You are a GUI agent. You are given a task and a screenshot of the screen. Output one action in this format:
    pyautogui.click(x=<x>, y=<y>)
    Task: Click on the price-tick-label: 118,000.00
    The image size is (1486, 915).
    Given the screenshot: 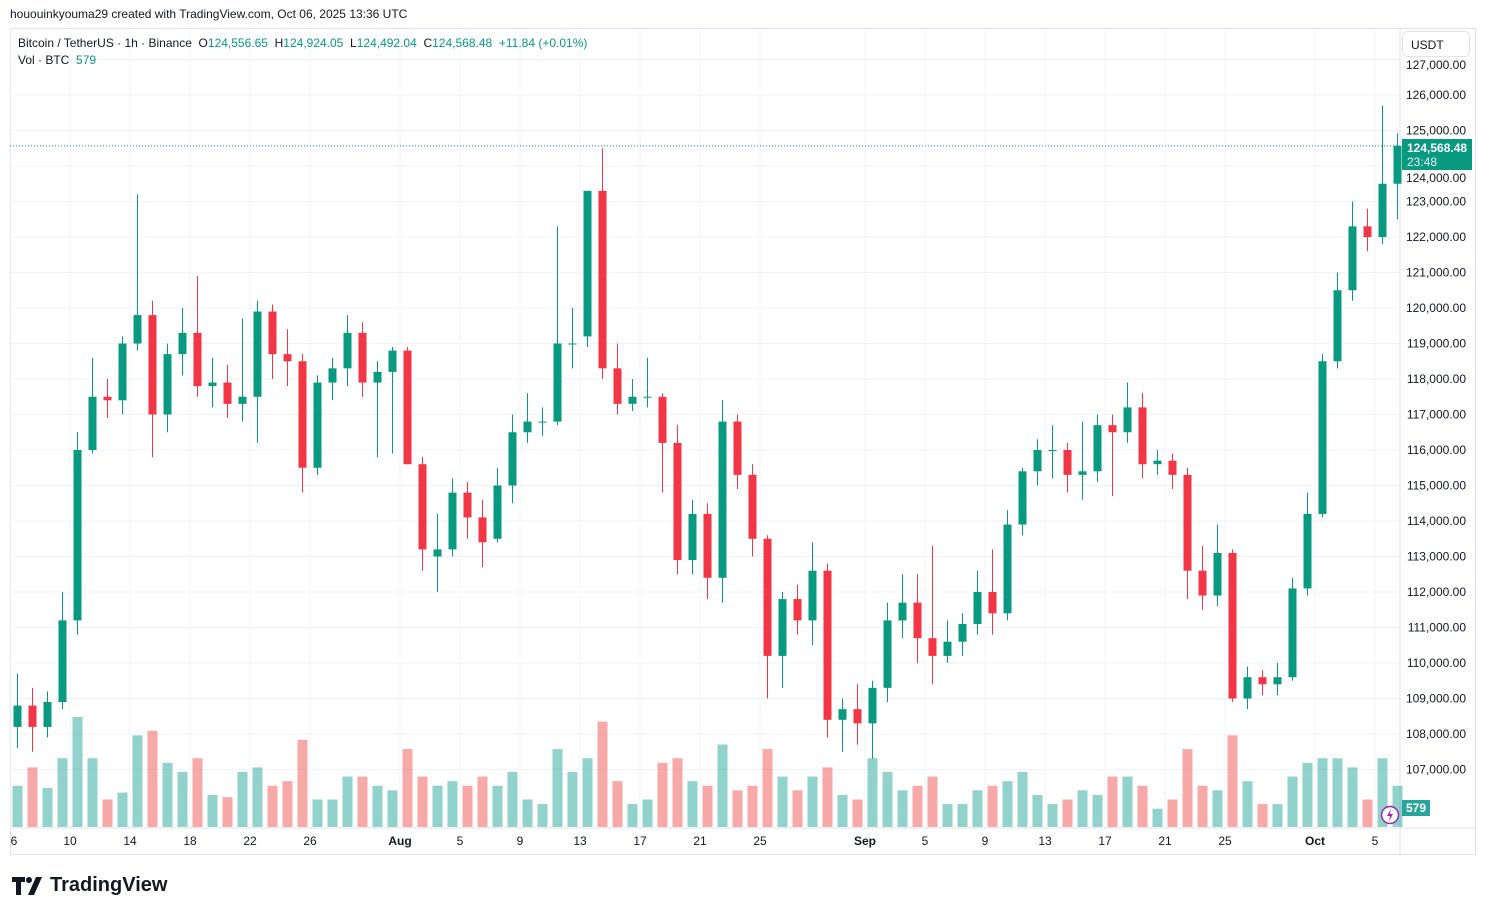 What is the action you would take?
    pyautogui.click(x=1436, y=379)
    